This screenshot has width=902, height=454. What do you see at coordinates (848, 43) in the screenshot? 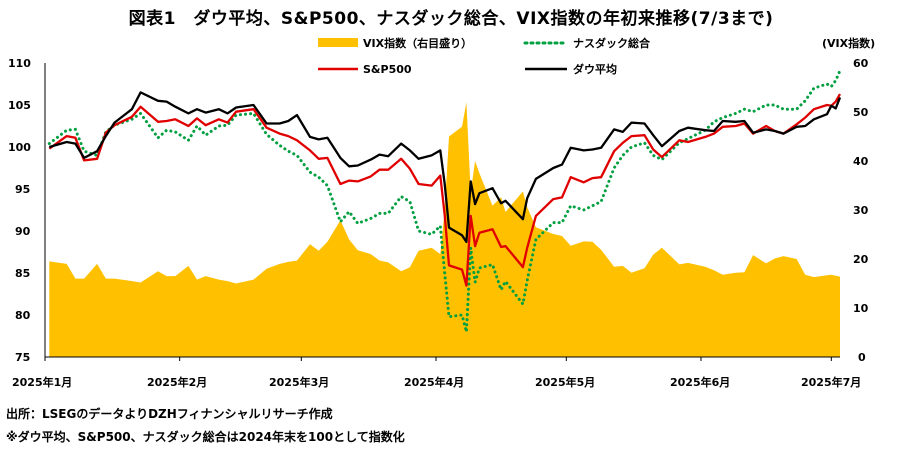
I see `right-axis-title: (VIX指数)` at bounding box center [848, 43].